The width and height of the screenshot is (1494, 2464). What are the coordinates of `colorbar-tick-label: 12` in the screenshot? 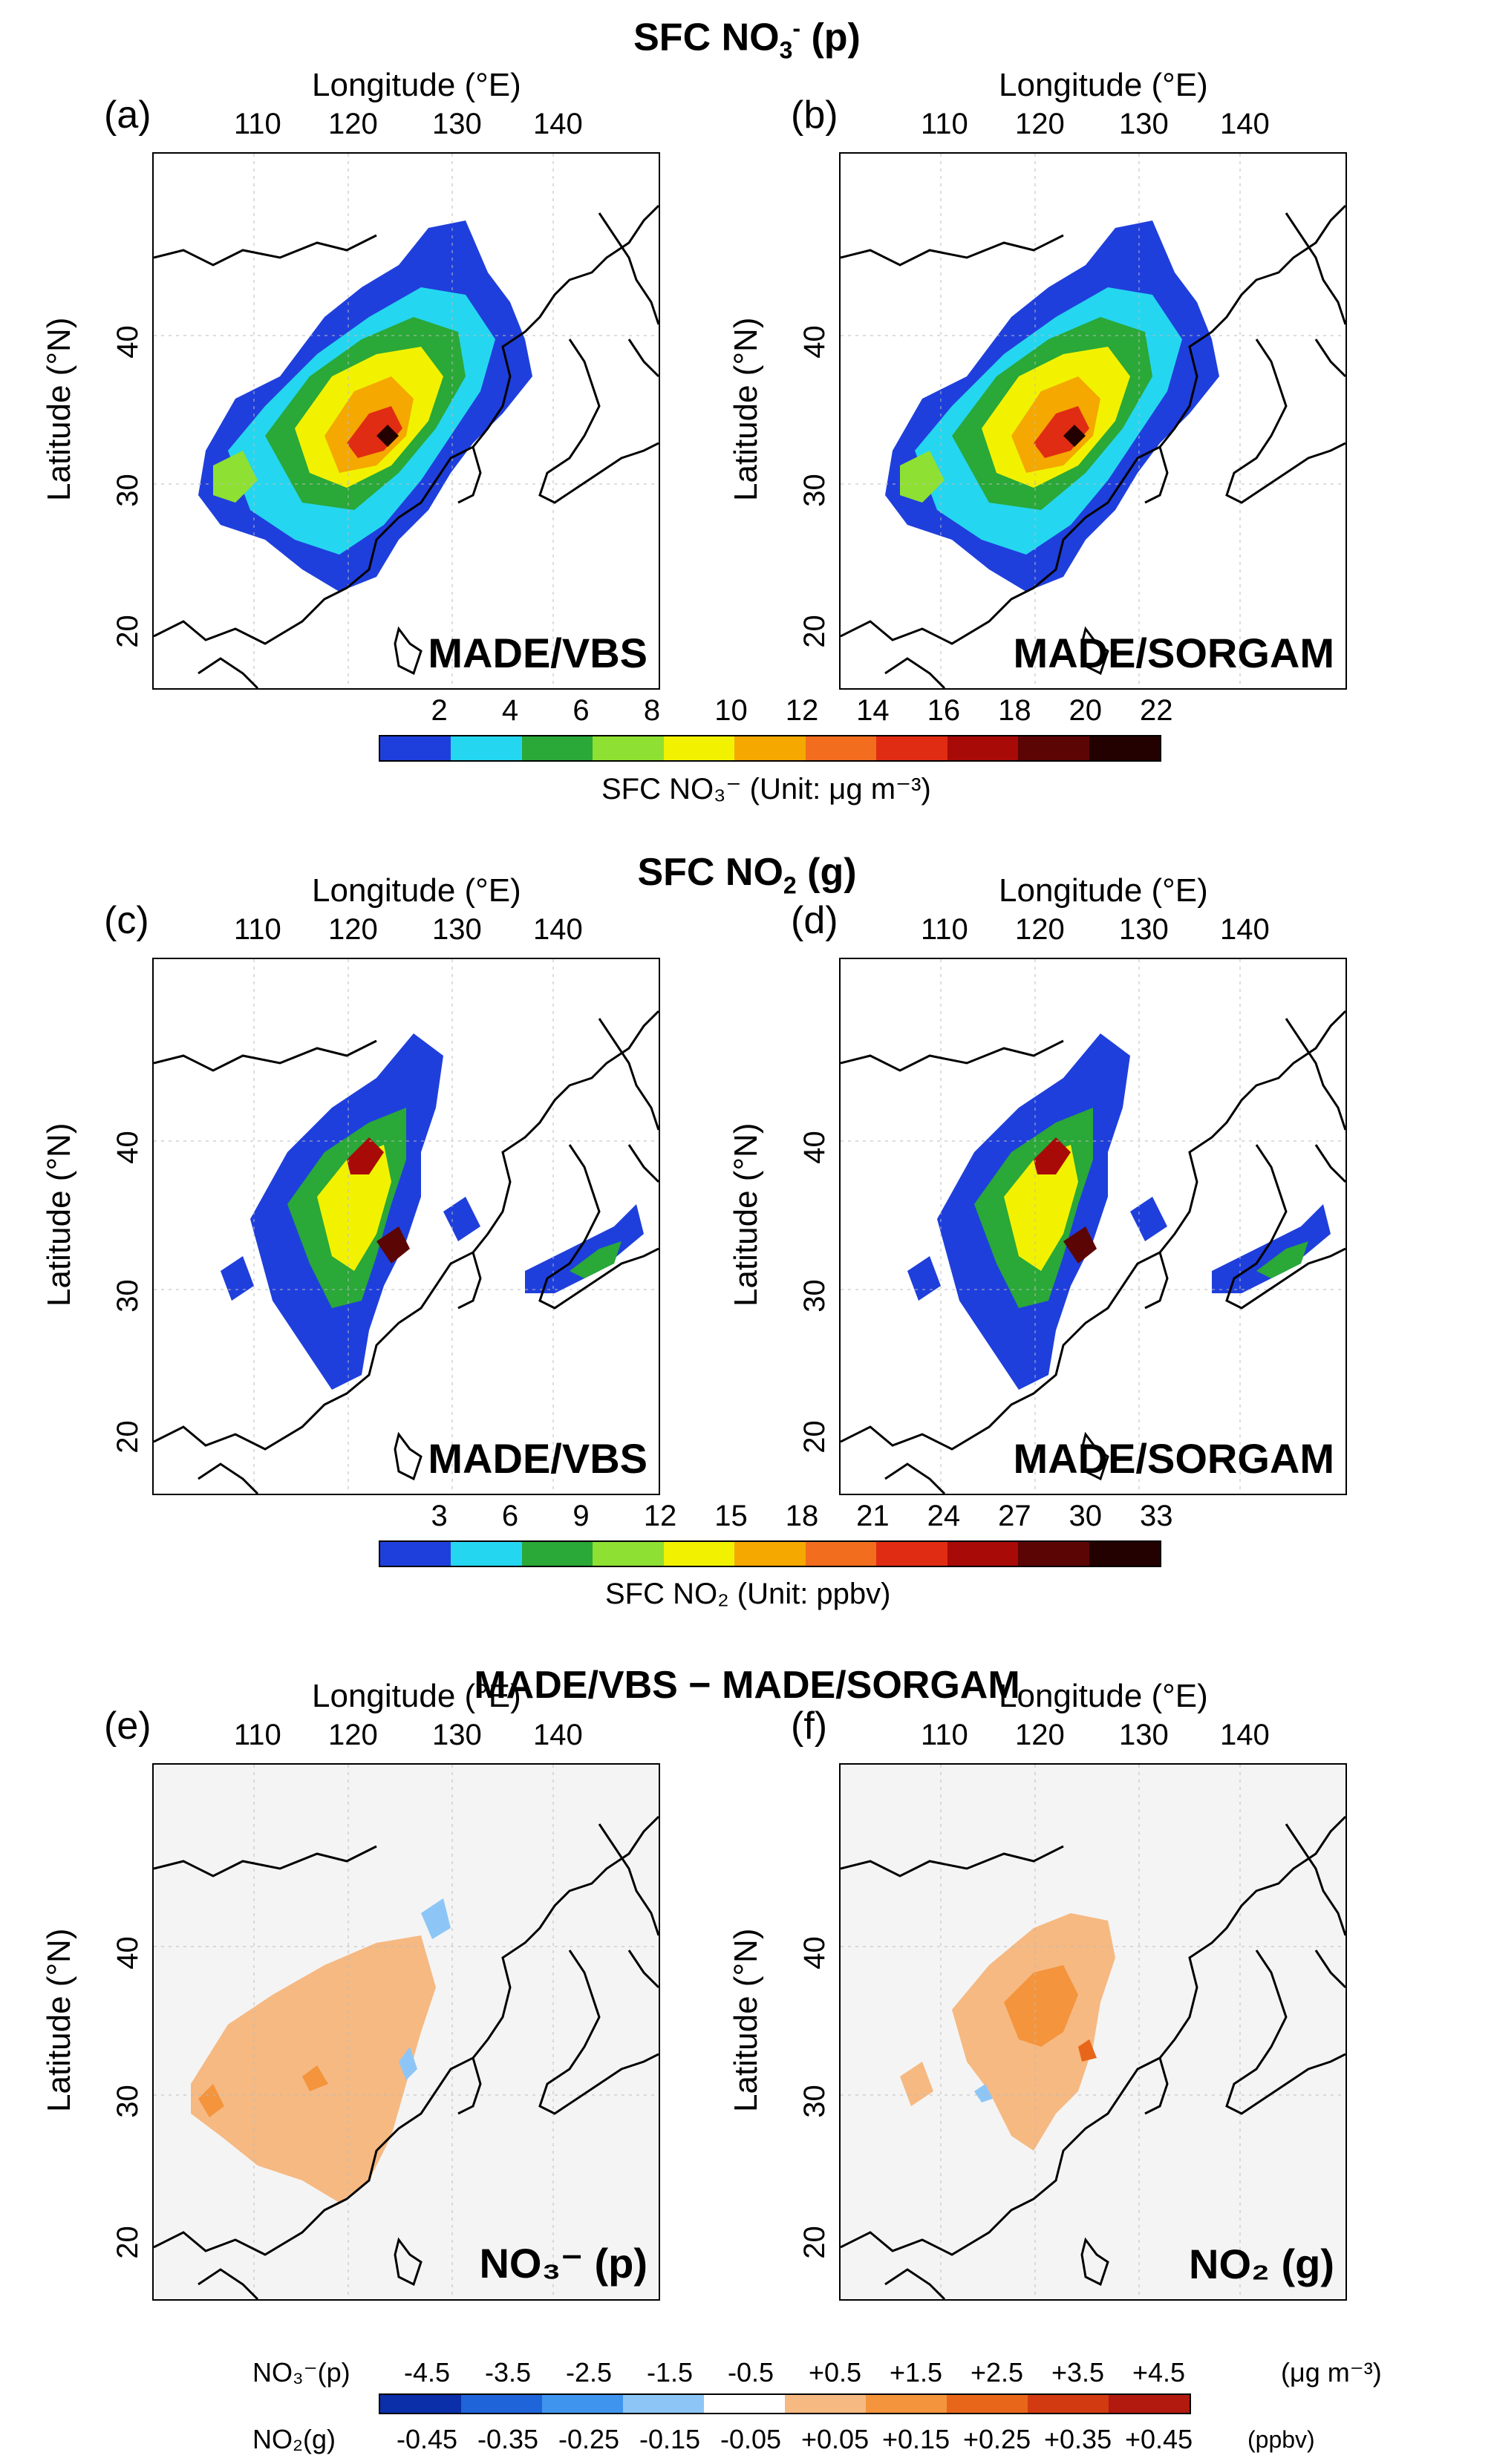 It's located at (802, 710).